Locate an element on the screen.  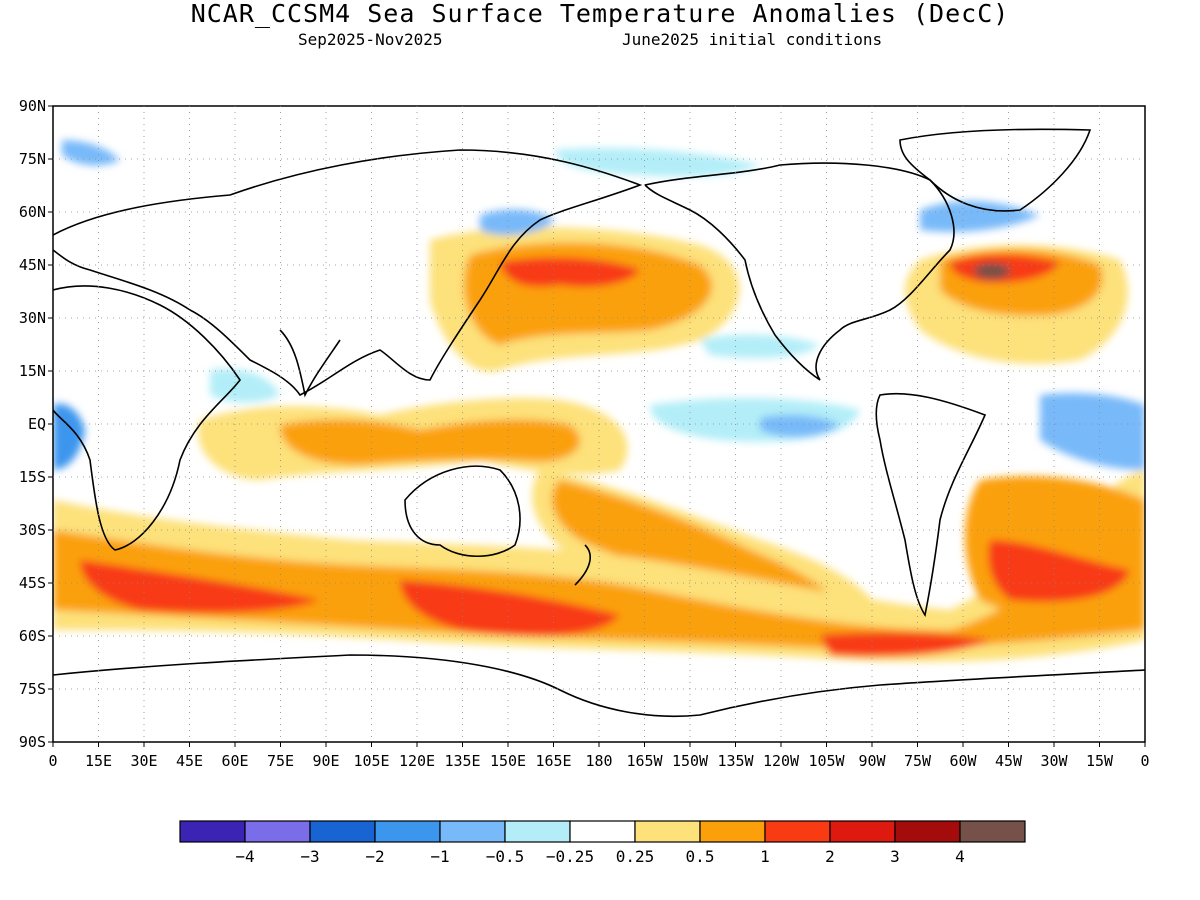
initial-conditions: June2025 initial conditions is located at coordinates (752, 39).